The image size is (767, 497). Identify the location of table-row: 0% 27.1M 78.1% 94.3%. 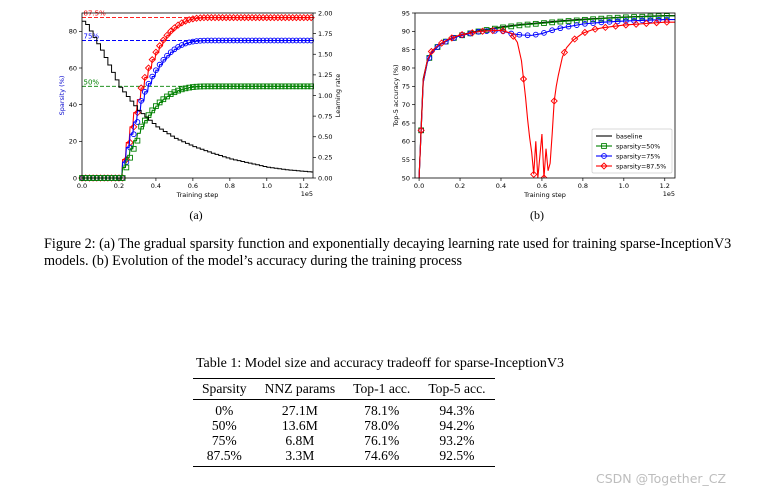
(344, 409).